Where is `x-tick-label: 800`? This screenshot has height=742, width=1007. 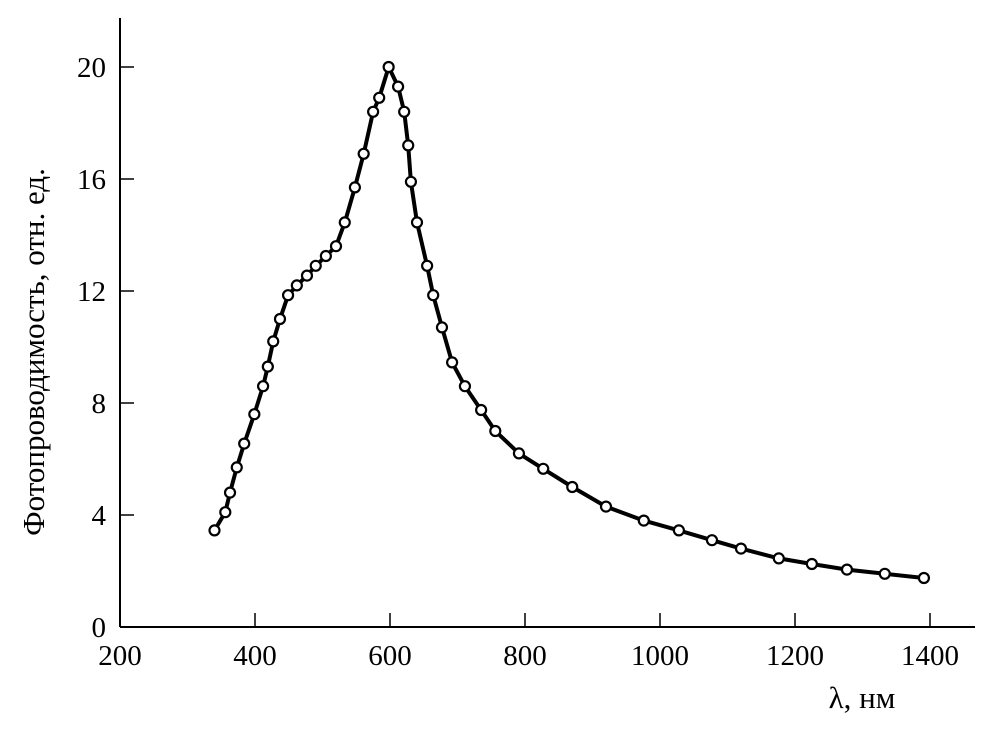 x-tick-label: 800 is located at coordinates (525, 656).